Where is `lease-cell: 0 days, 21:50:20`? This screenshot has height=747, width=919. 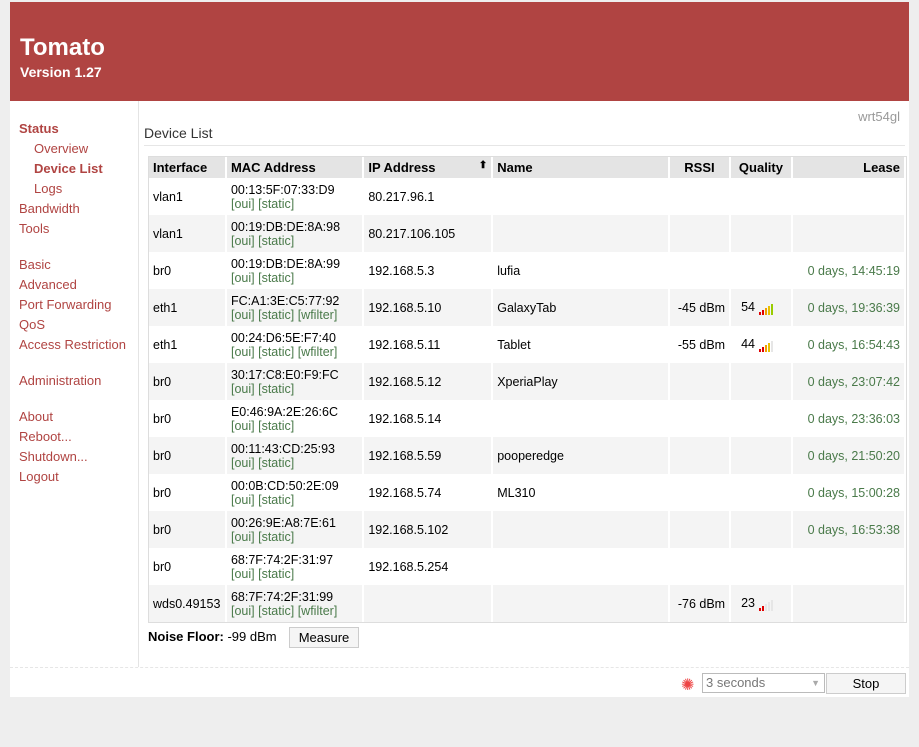
lease-cell: 0 days, 21:50:20 is located at coordinates (849, 455).